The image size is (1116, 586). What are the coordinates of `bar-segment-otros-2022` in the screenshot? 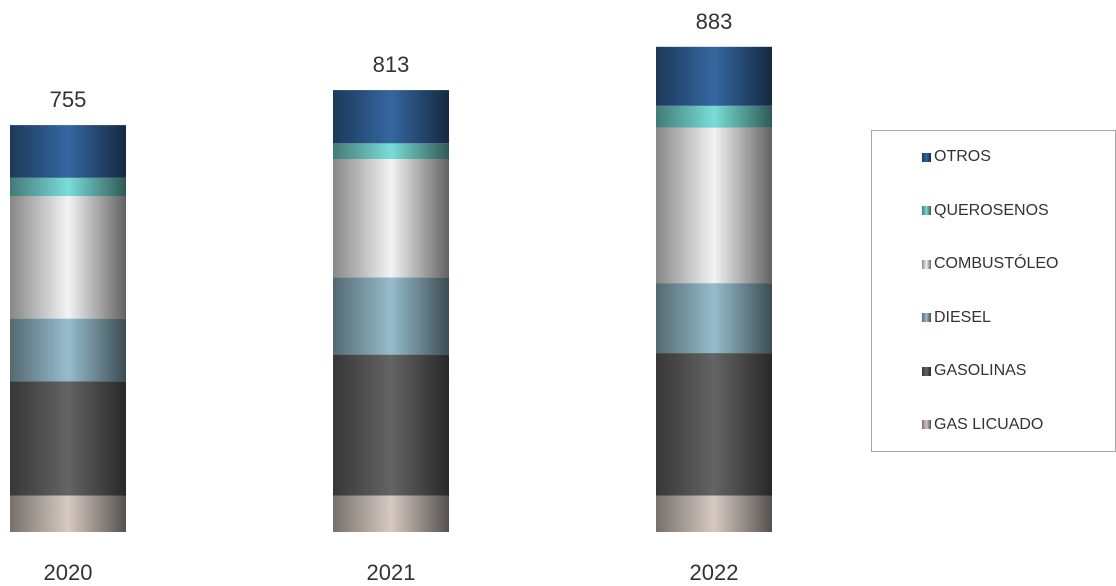 It's located at (714, 76).